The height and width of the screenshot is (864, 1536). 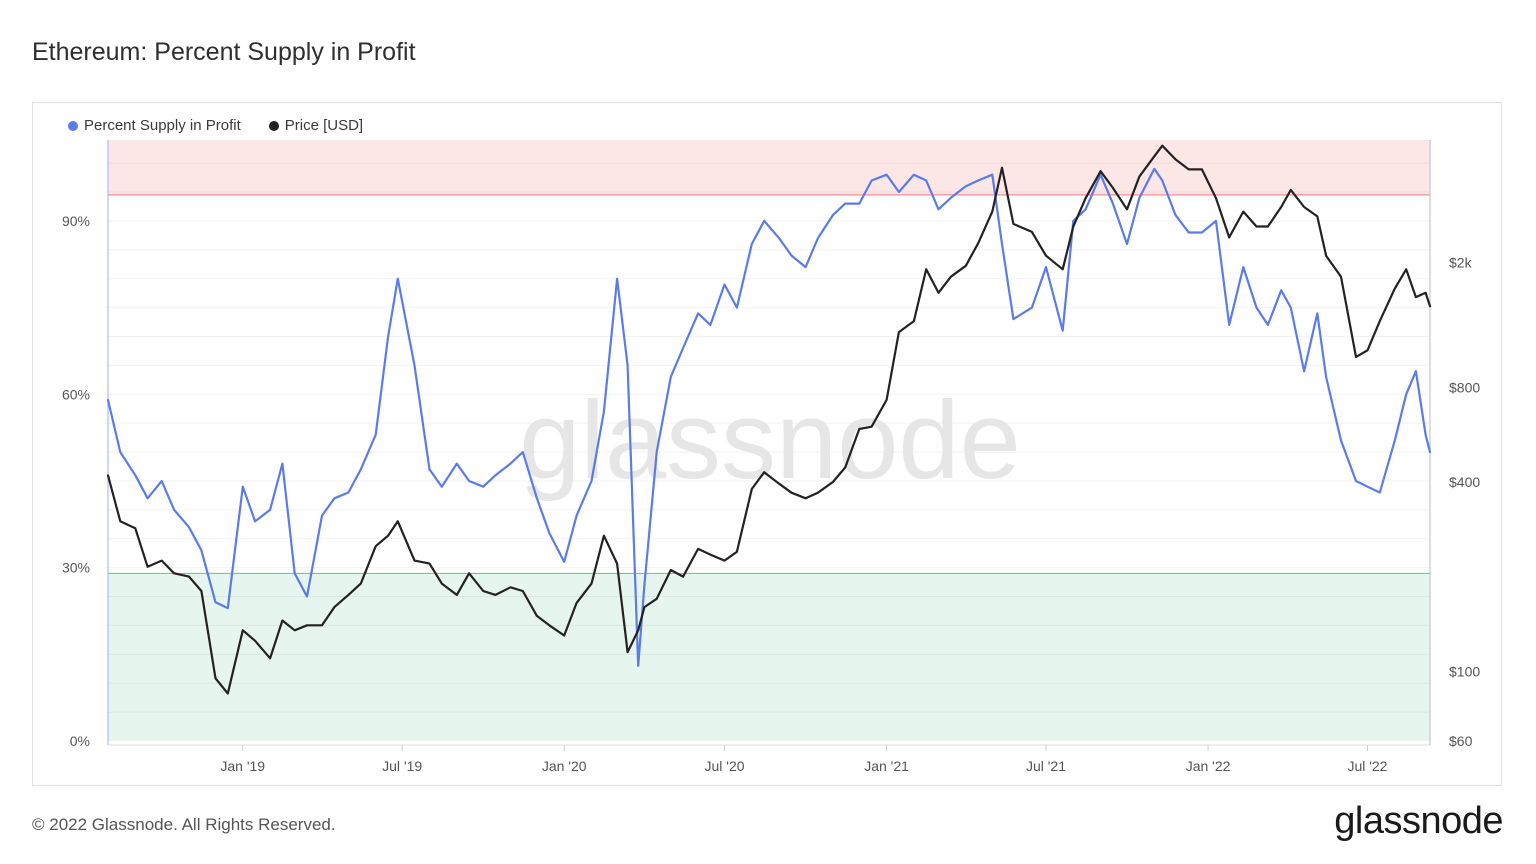 I want to click on x-tick-label: Jul '21, so click(x=1046, y=766).